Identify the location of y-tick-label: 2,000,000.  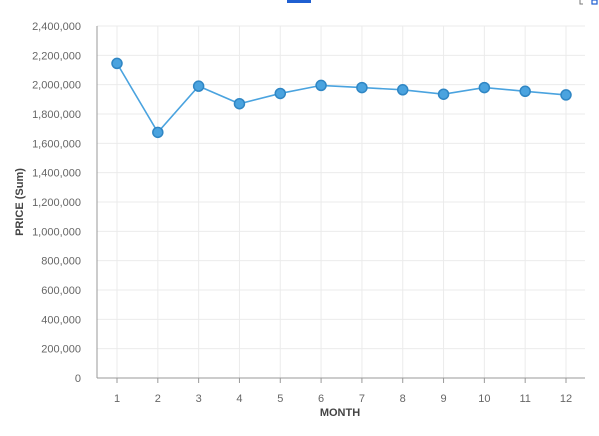
(56, 86).